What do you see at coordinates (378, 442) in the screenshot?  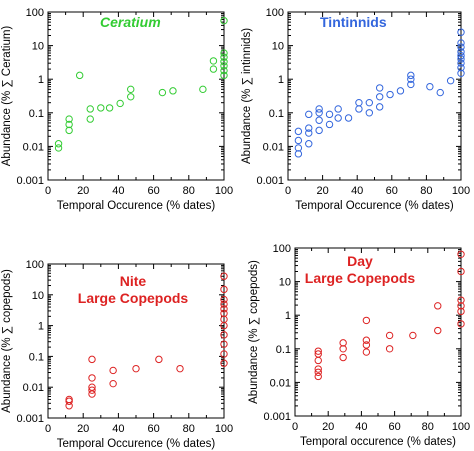 I see `x-axis-label: Temporal occurence (% dates)` at bounding box center [378, 442].